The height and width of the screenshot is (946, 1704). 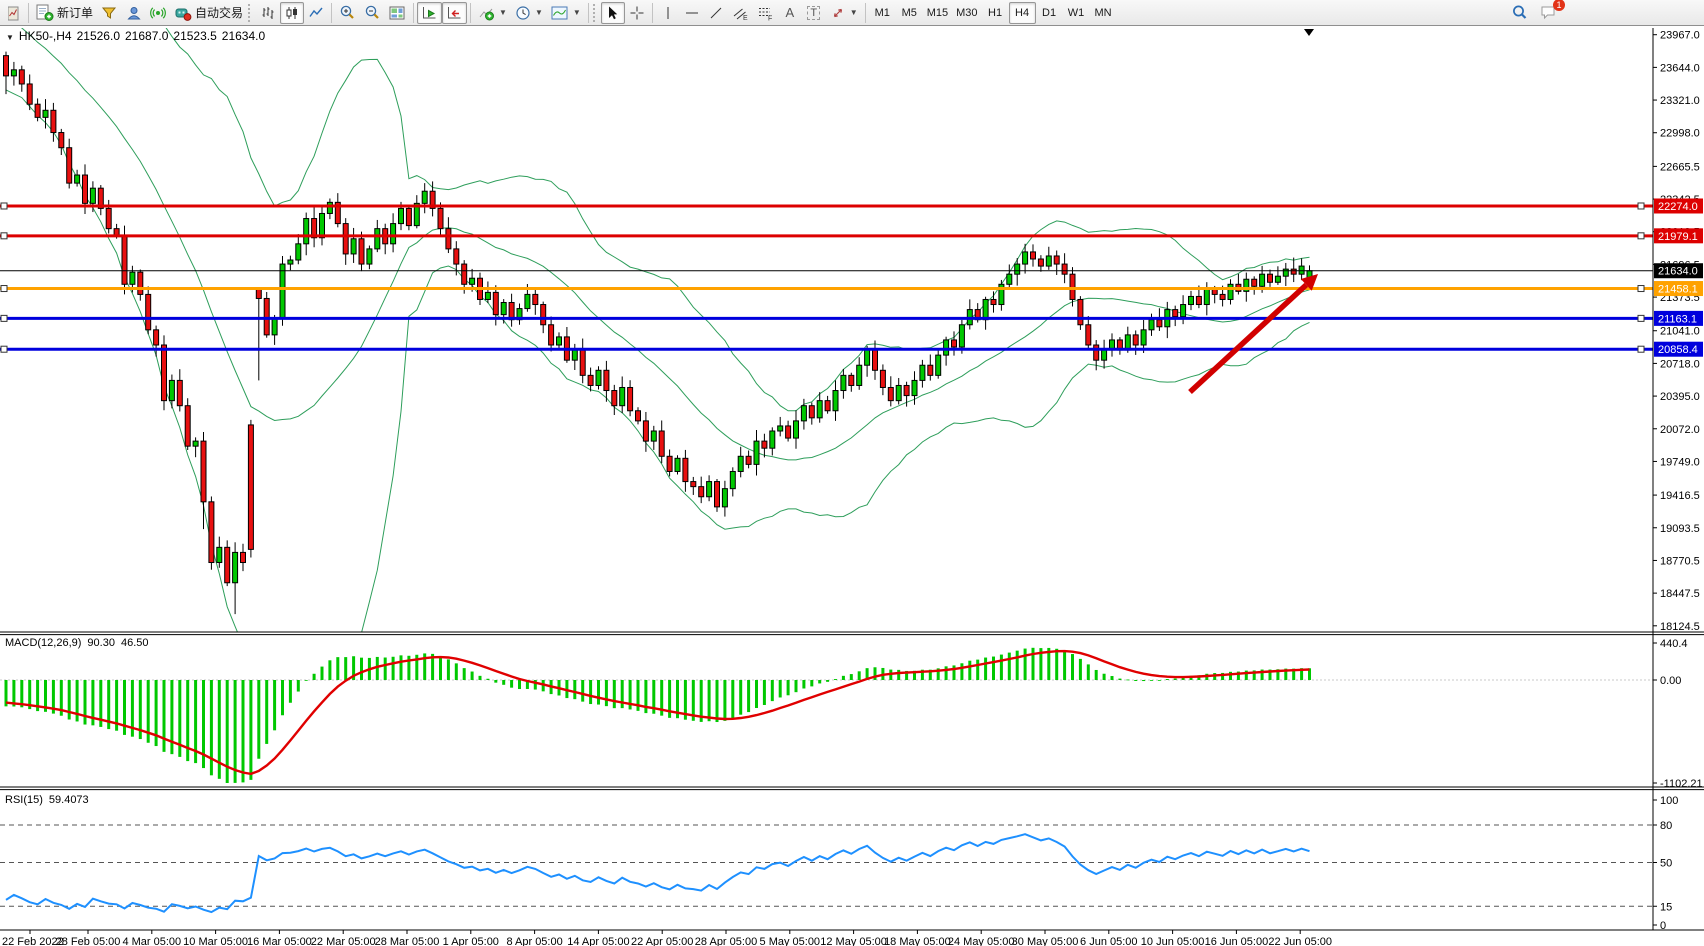 I want to click on notifications-button: 1, so click(x=1550, y=12).